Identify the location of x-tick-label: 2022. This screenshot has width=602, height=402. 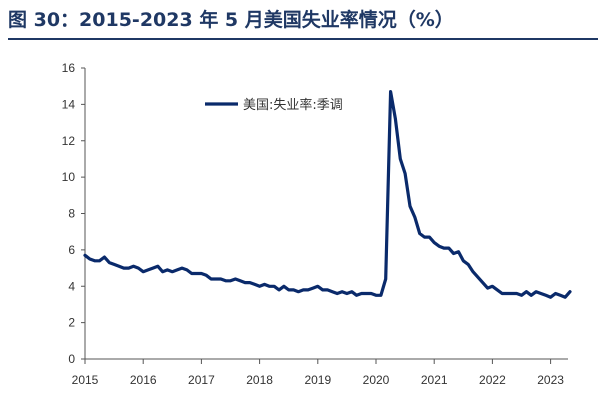
(492, 380).